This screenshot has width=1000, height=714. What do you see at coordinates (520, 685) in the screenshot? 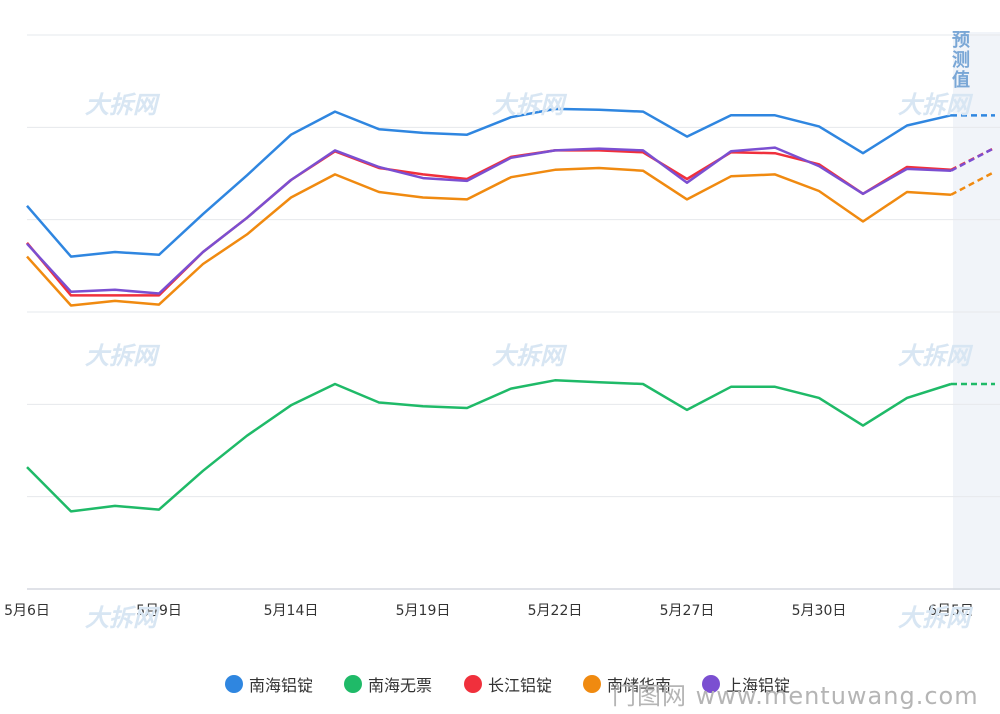
I see `legend-label: 长江铝锭` at bounding box center [520, 685].